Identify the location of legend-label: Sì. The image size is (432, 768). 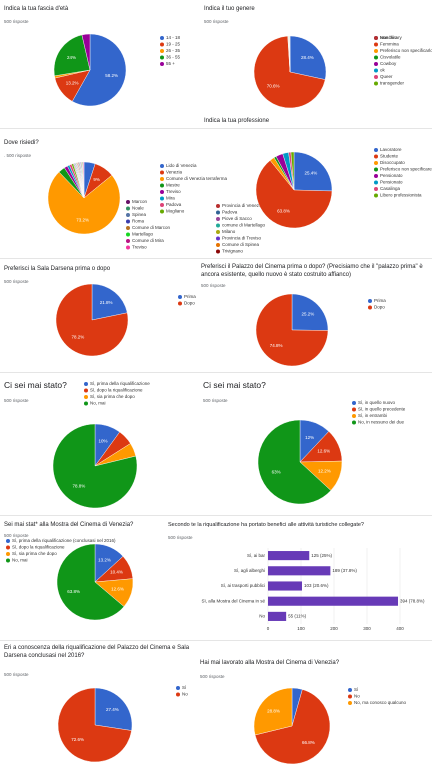
(356, 689).